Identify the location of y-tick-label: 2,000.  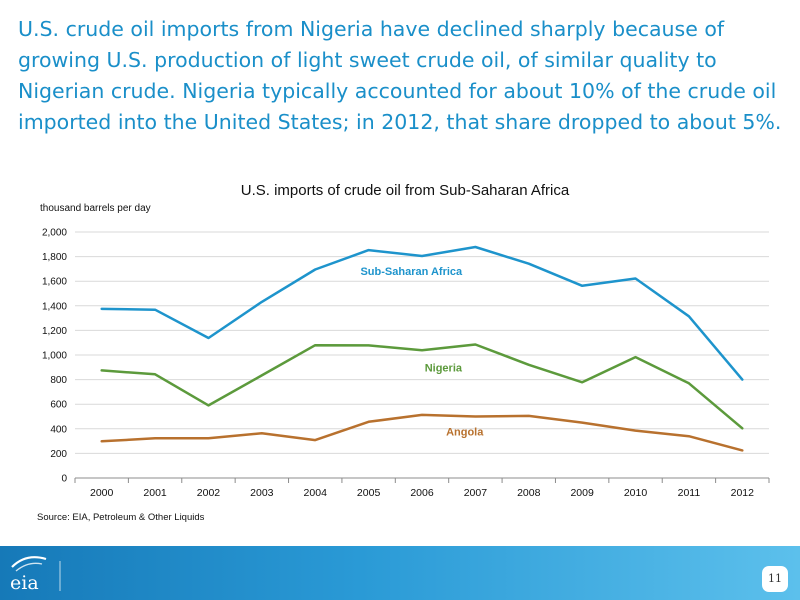
(54, 233).